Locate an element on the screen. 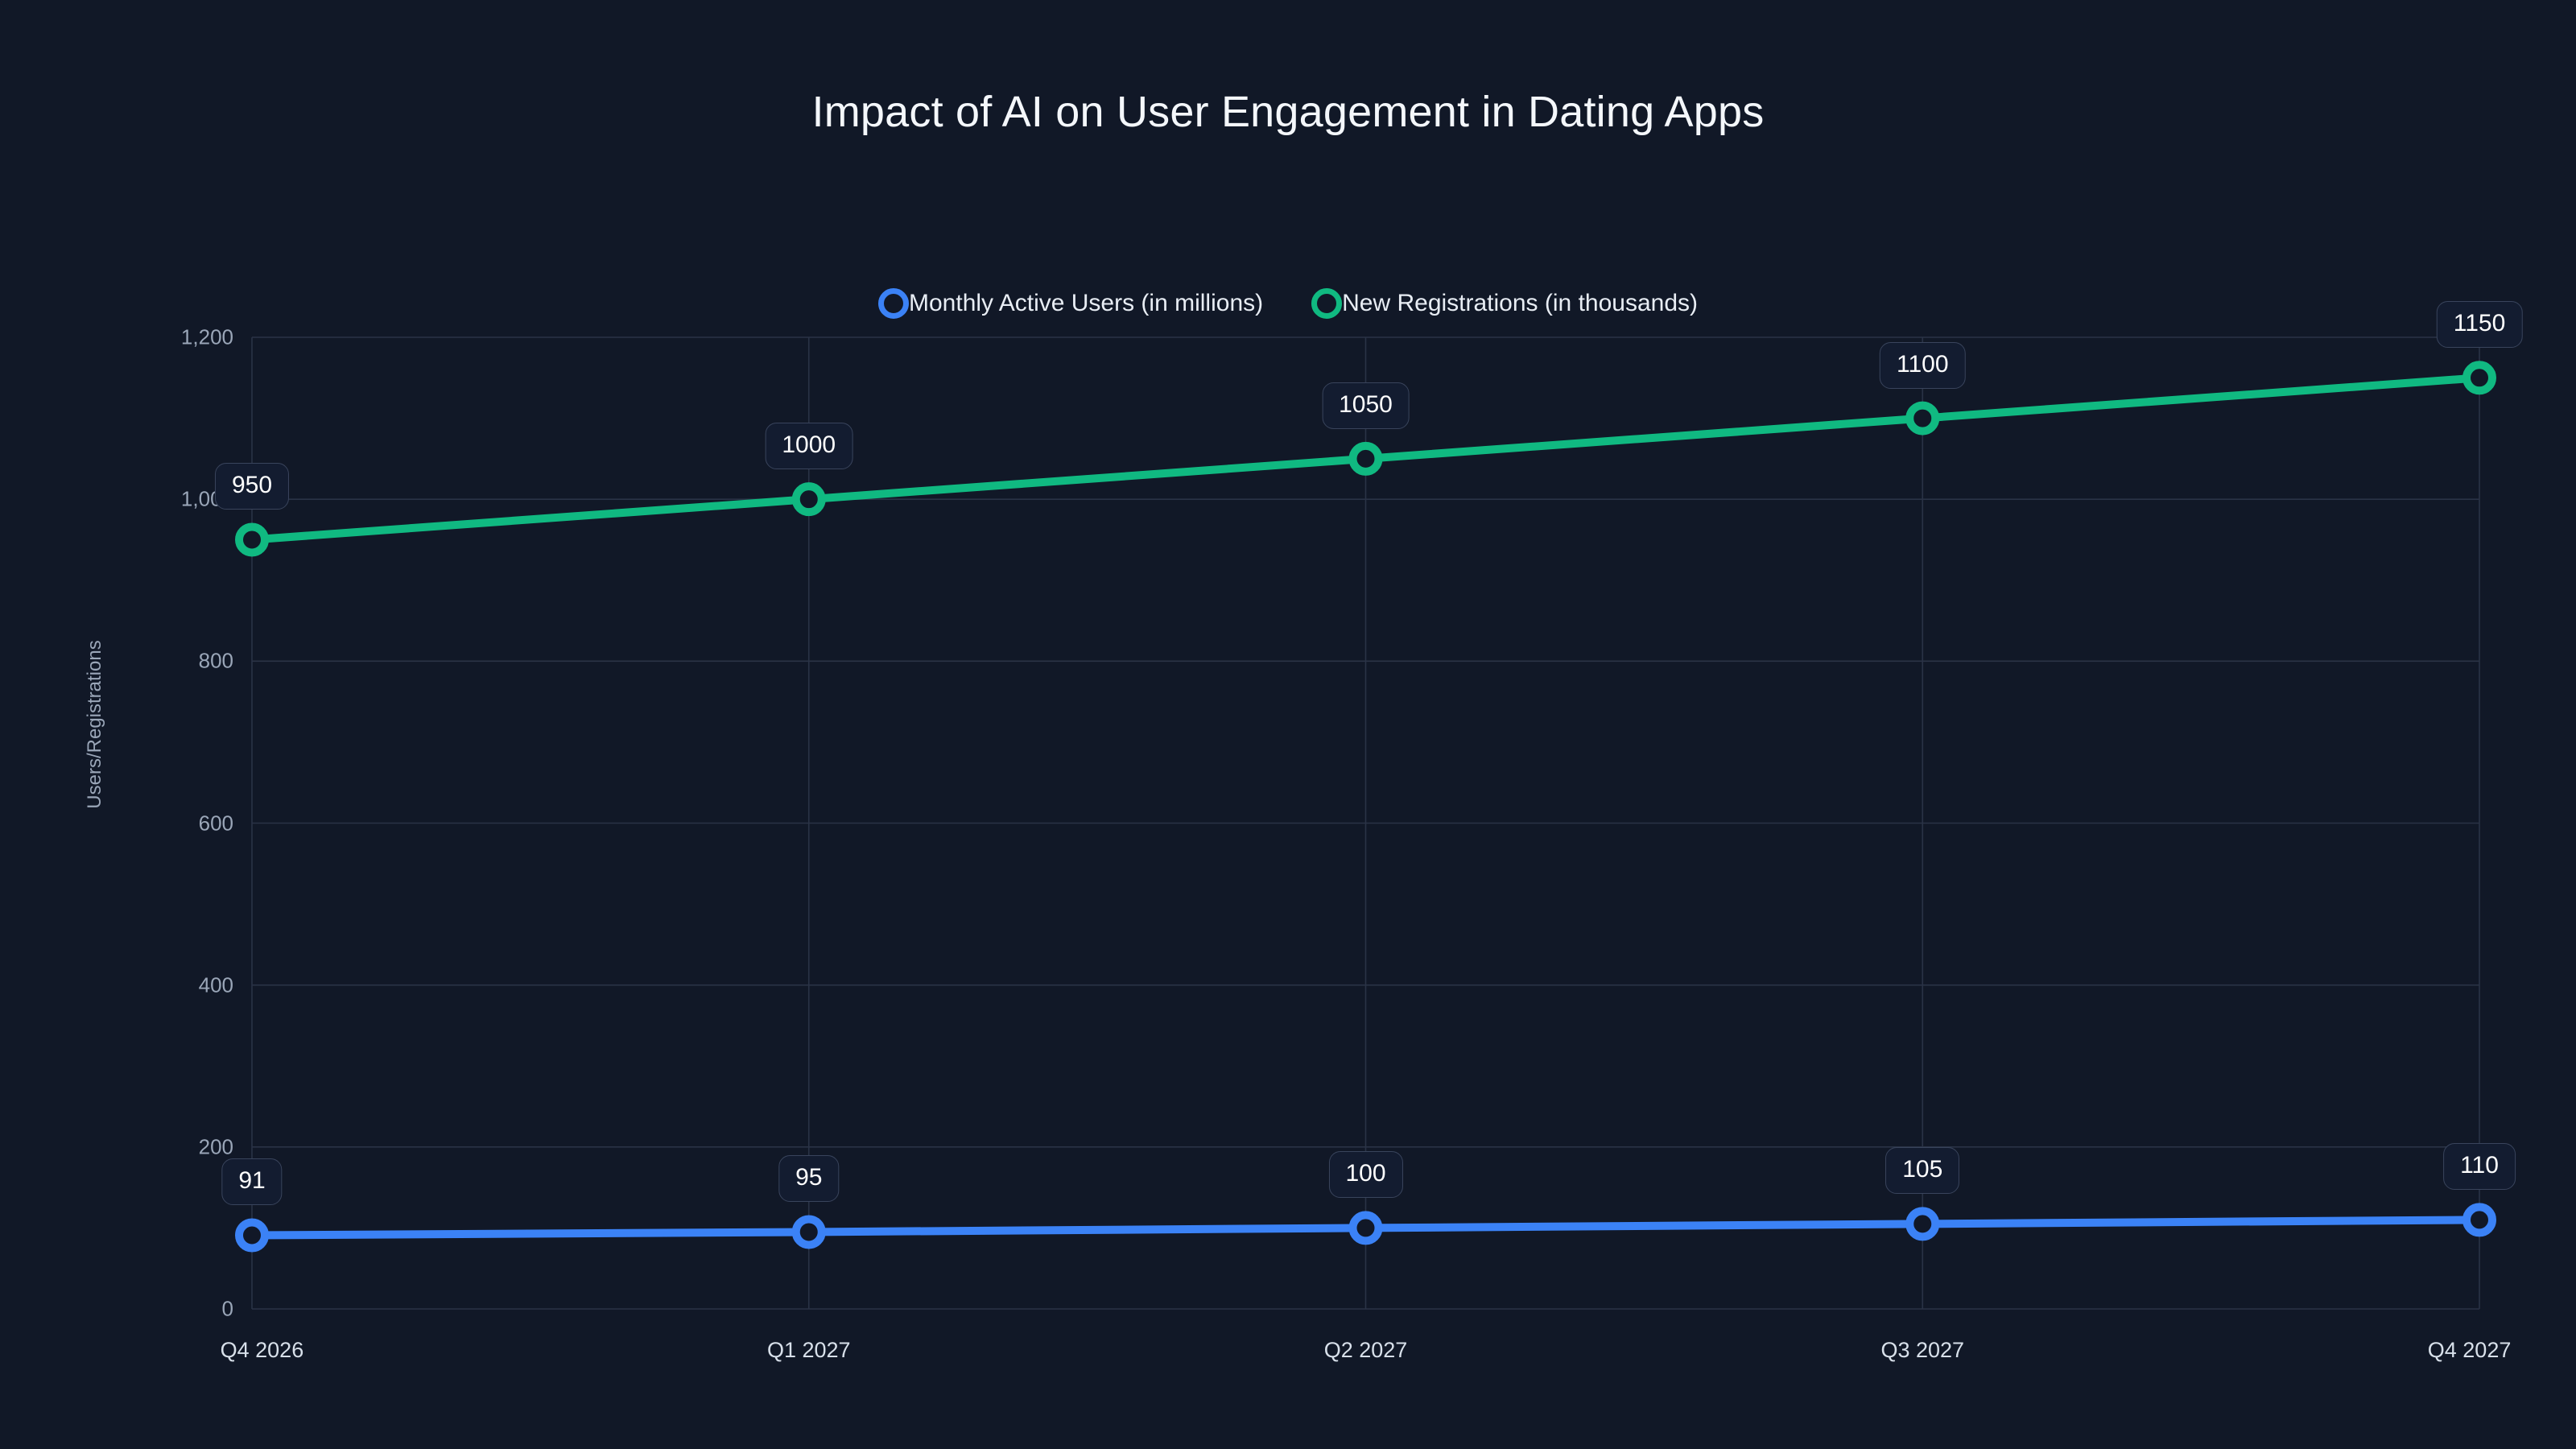  y-axis-tick-label: 400 is located at coordinates (215, 984).